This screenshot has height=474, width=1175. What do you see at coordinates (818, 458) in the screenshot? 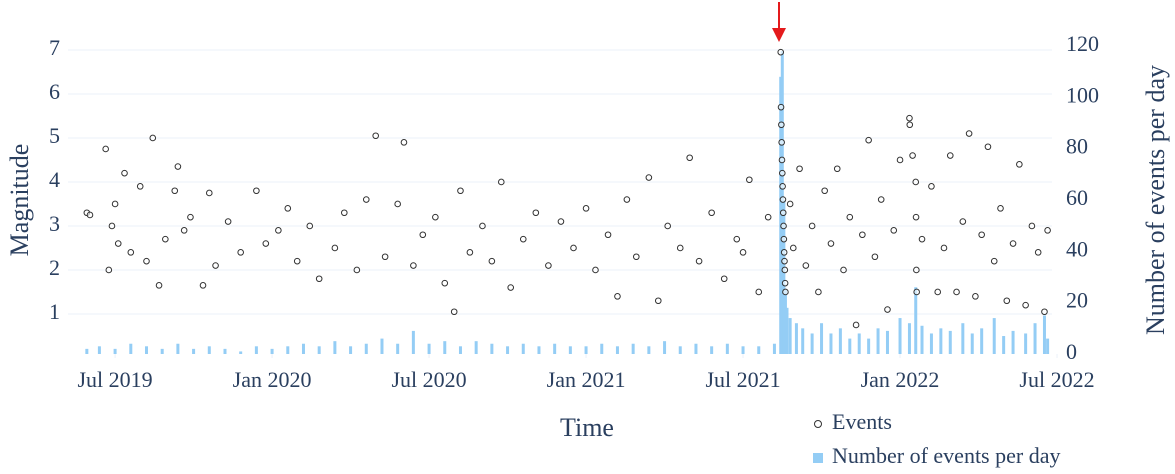
I see `legend-marker` at bounding box center [818, 458].